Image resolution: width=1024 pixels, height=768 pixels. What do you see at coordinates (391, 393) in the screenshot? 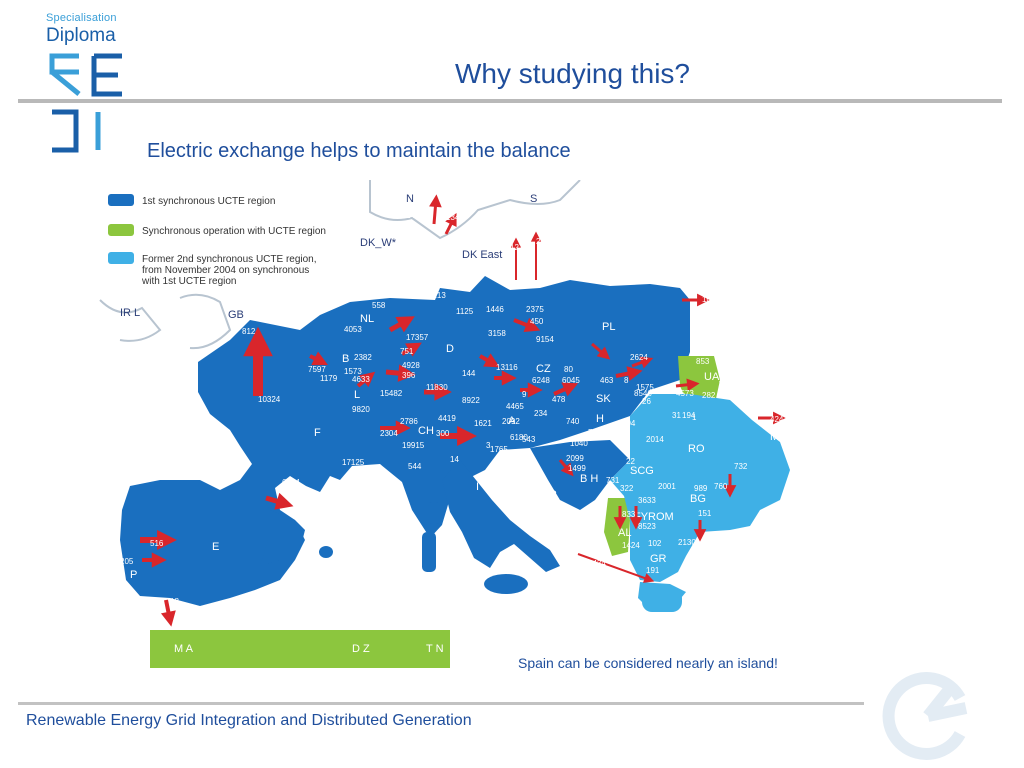
I see `flow-value-label: 15482` at bounding box center [391, 393].